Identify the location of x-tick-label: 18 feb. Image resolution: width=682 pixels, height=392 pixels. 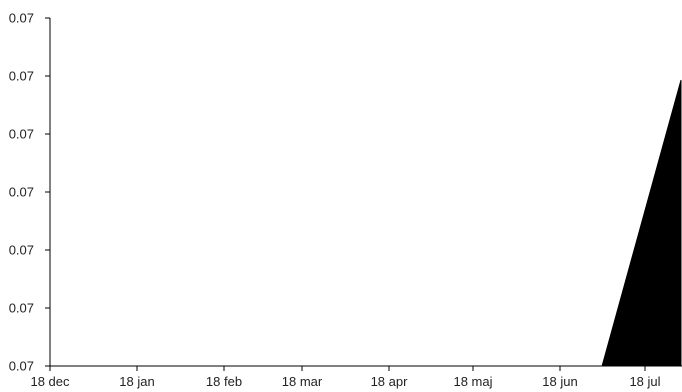
(224, 381).